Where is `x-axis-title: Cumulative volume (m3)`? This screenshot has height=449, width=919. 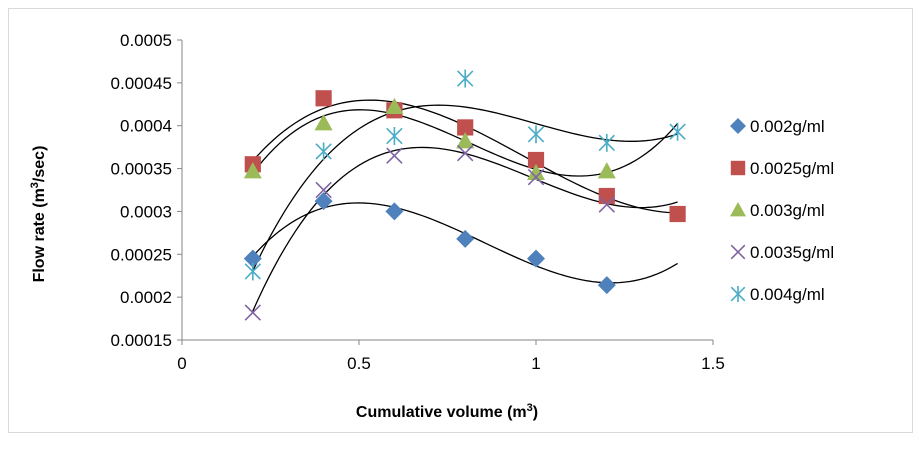
x-axis-title: Cumulative volume (m3) is located at coordinates (447, 411).